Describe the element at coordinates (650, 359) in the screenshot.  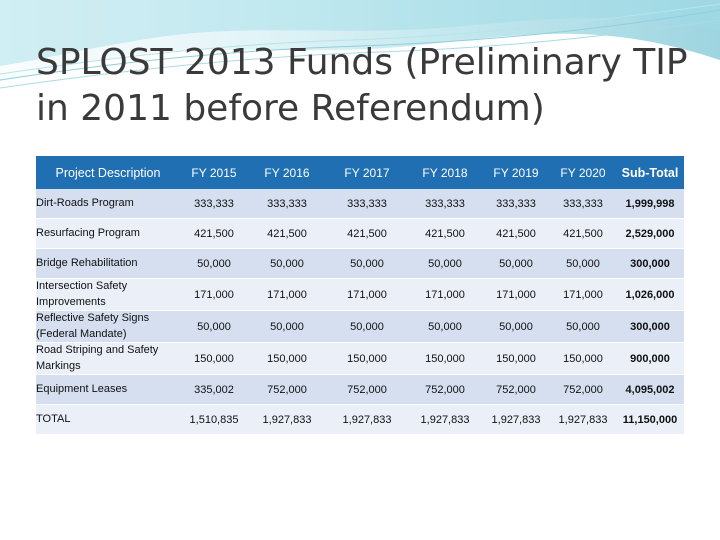
I see `cell-subtotal: 900,000` at that location.